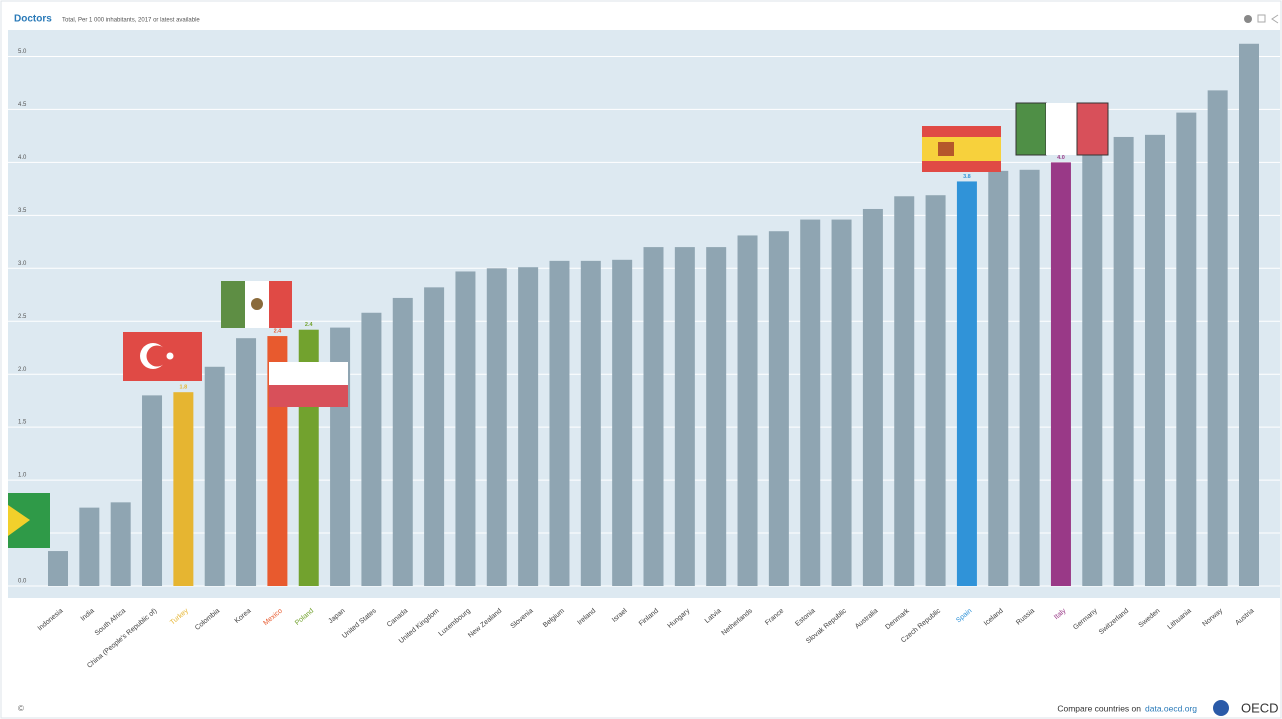 The width and height of the screenshot is (1282, 719). I want to click on footer-link: data.oecd.org, so click(1171, 708).